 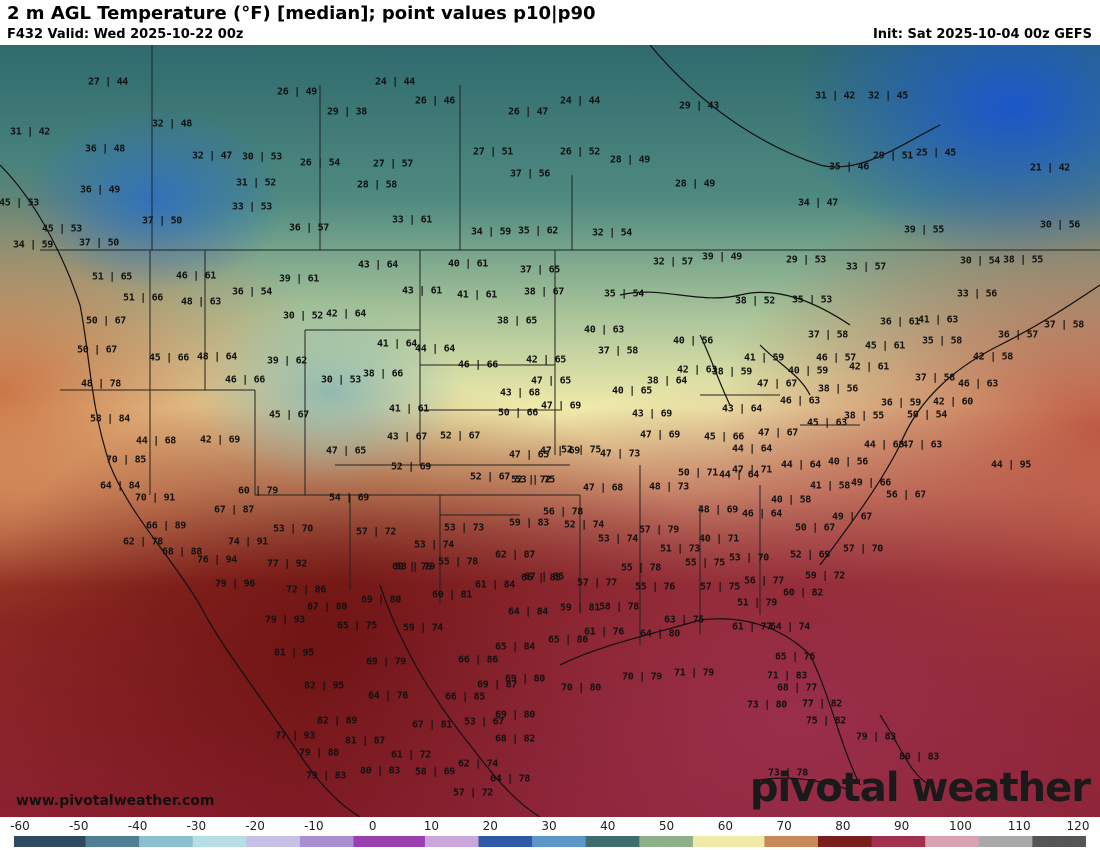 What do you see at coordinates (936, 153) in the screenshot?
I see `point-value-label: 25 | 45` at bounding box center [936, 153].